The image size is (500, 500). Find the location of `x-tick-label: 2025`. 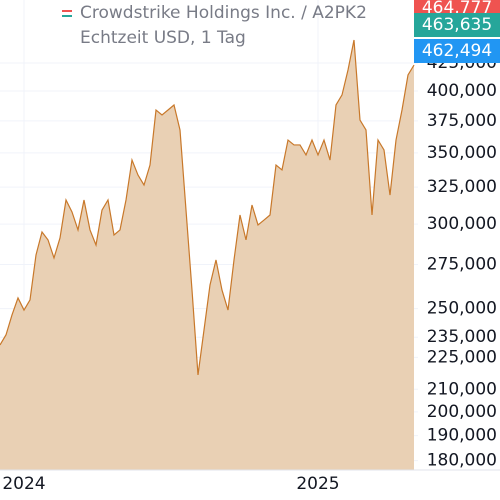

x-tick-label: 2025 is located at coordinates (317, 484).